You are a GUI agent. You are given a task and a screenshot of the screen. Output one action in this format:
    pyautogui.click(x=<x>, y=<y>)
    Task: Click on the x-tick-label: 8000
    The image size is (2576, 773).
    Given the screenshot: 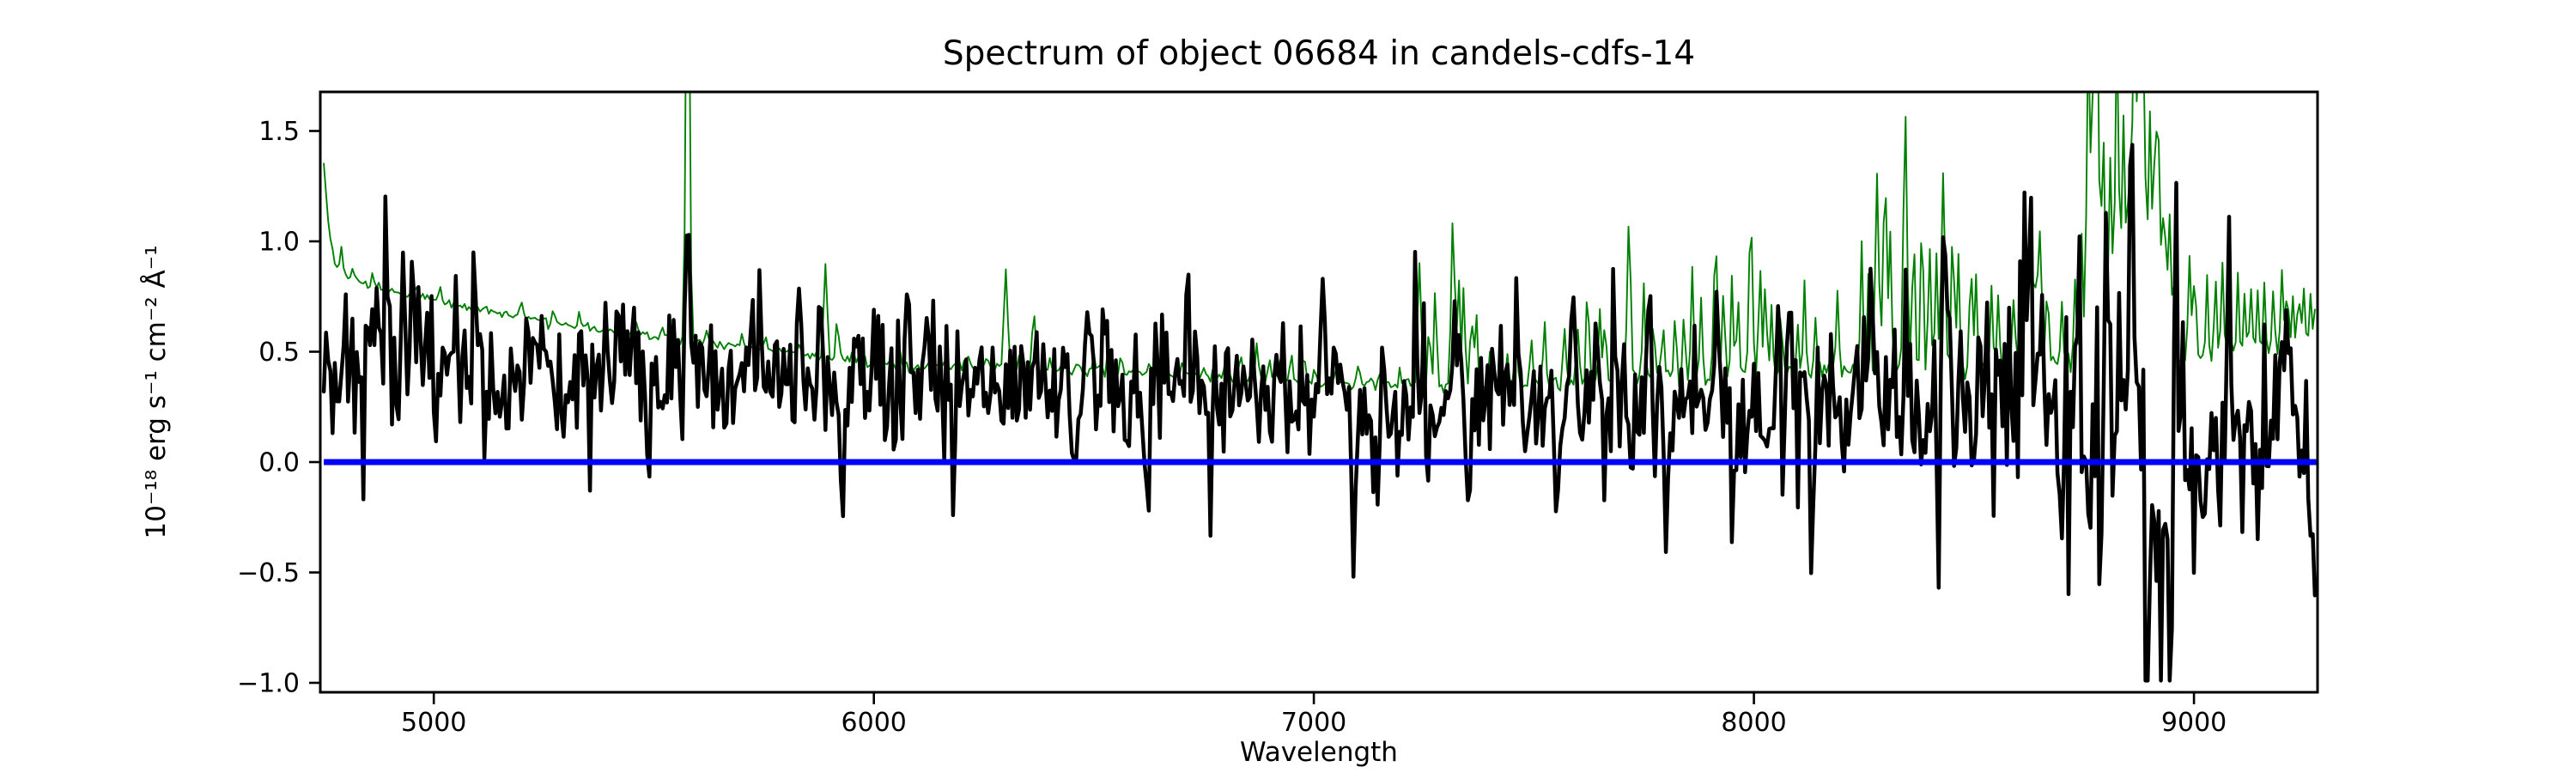 What is the action you would take?
    pyautogui.click(x=1753, y=723)
    